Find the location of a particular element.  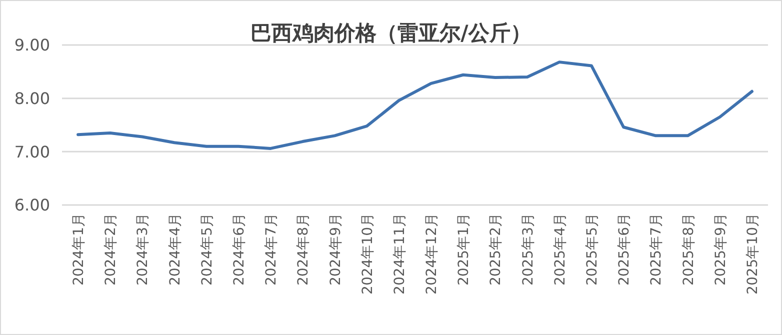

x-tick-label: 2025年4月 is located at coordinates (560, 249).